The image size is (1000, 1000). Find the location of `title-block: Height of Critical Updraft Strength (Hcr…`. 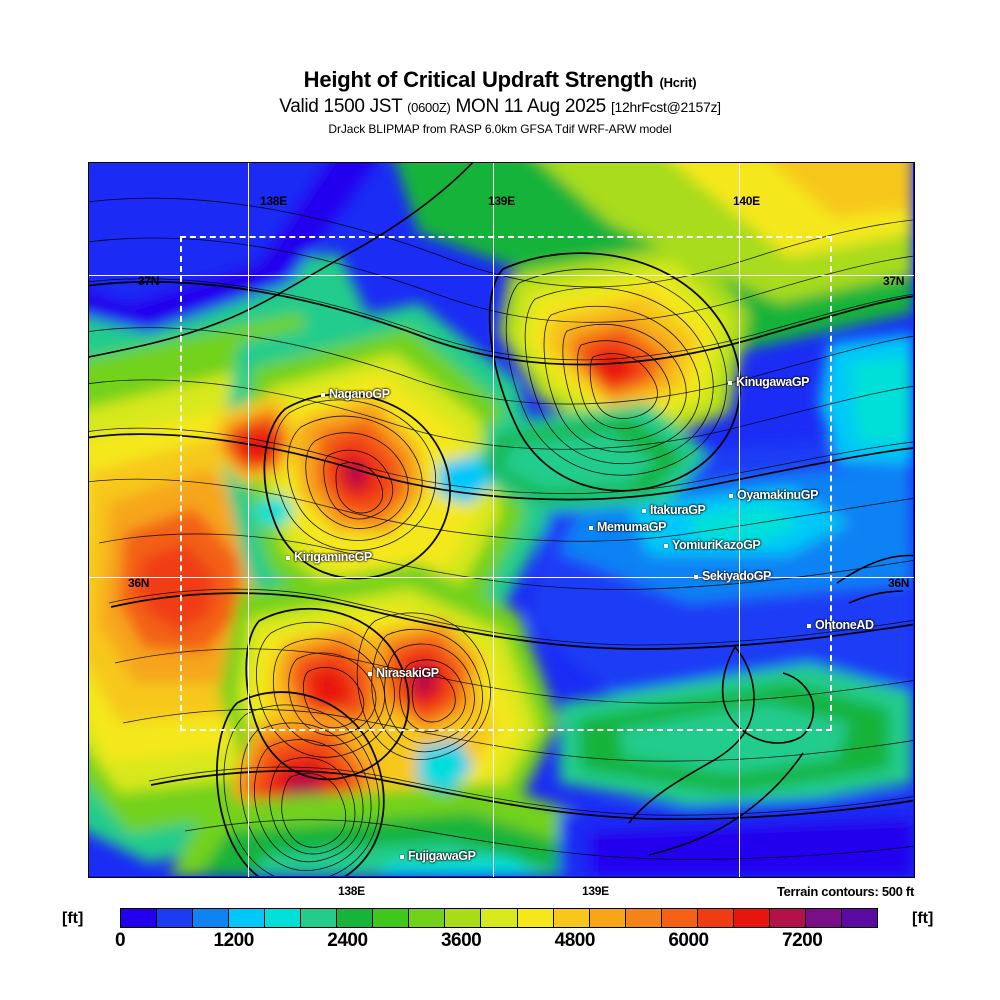

title-block: Height of Critical Updraft Strength (Hcr… is located at coordinates (500, 103).